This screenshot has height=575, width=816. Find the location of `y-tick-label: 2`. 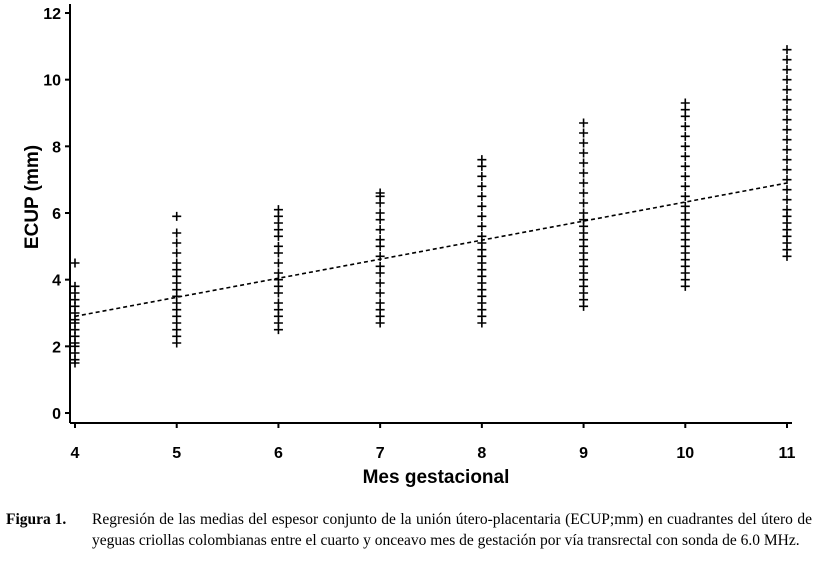

y-tick-label: 2 is located at coordinates (56, 347).